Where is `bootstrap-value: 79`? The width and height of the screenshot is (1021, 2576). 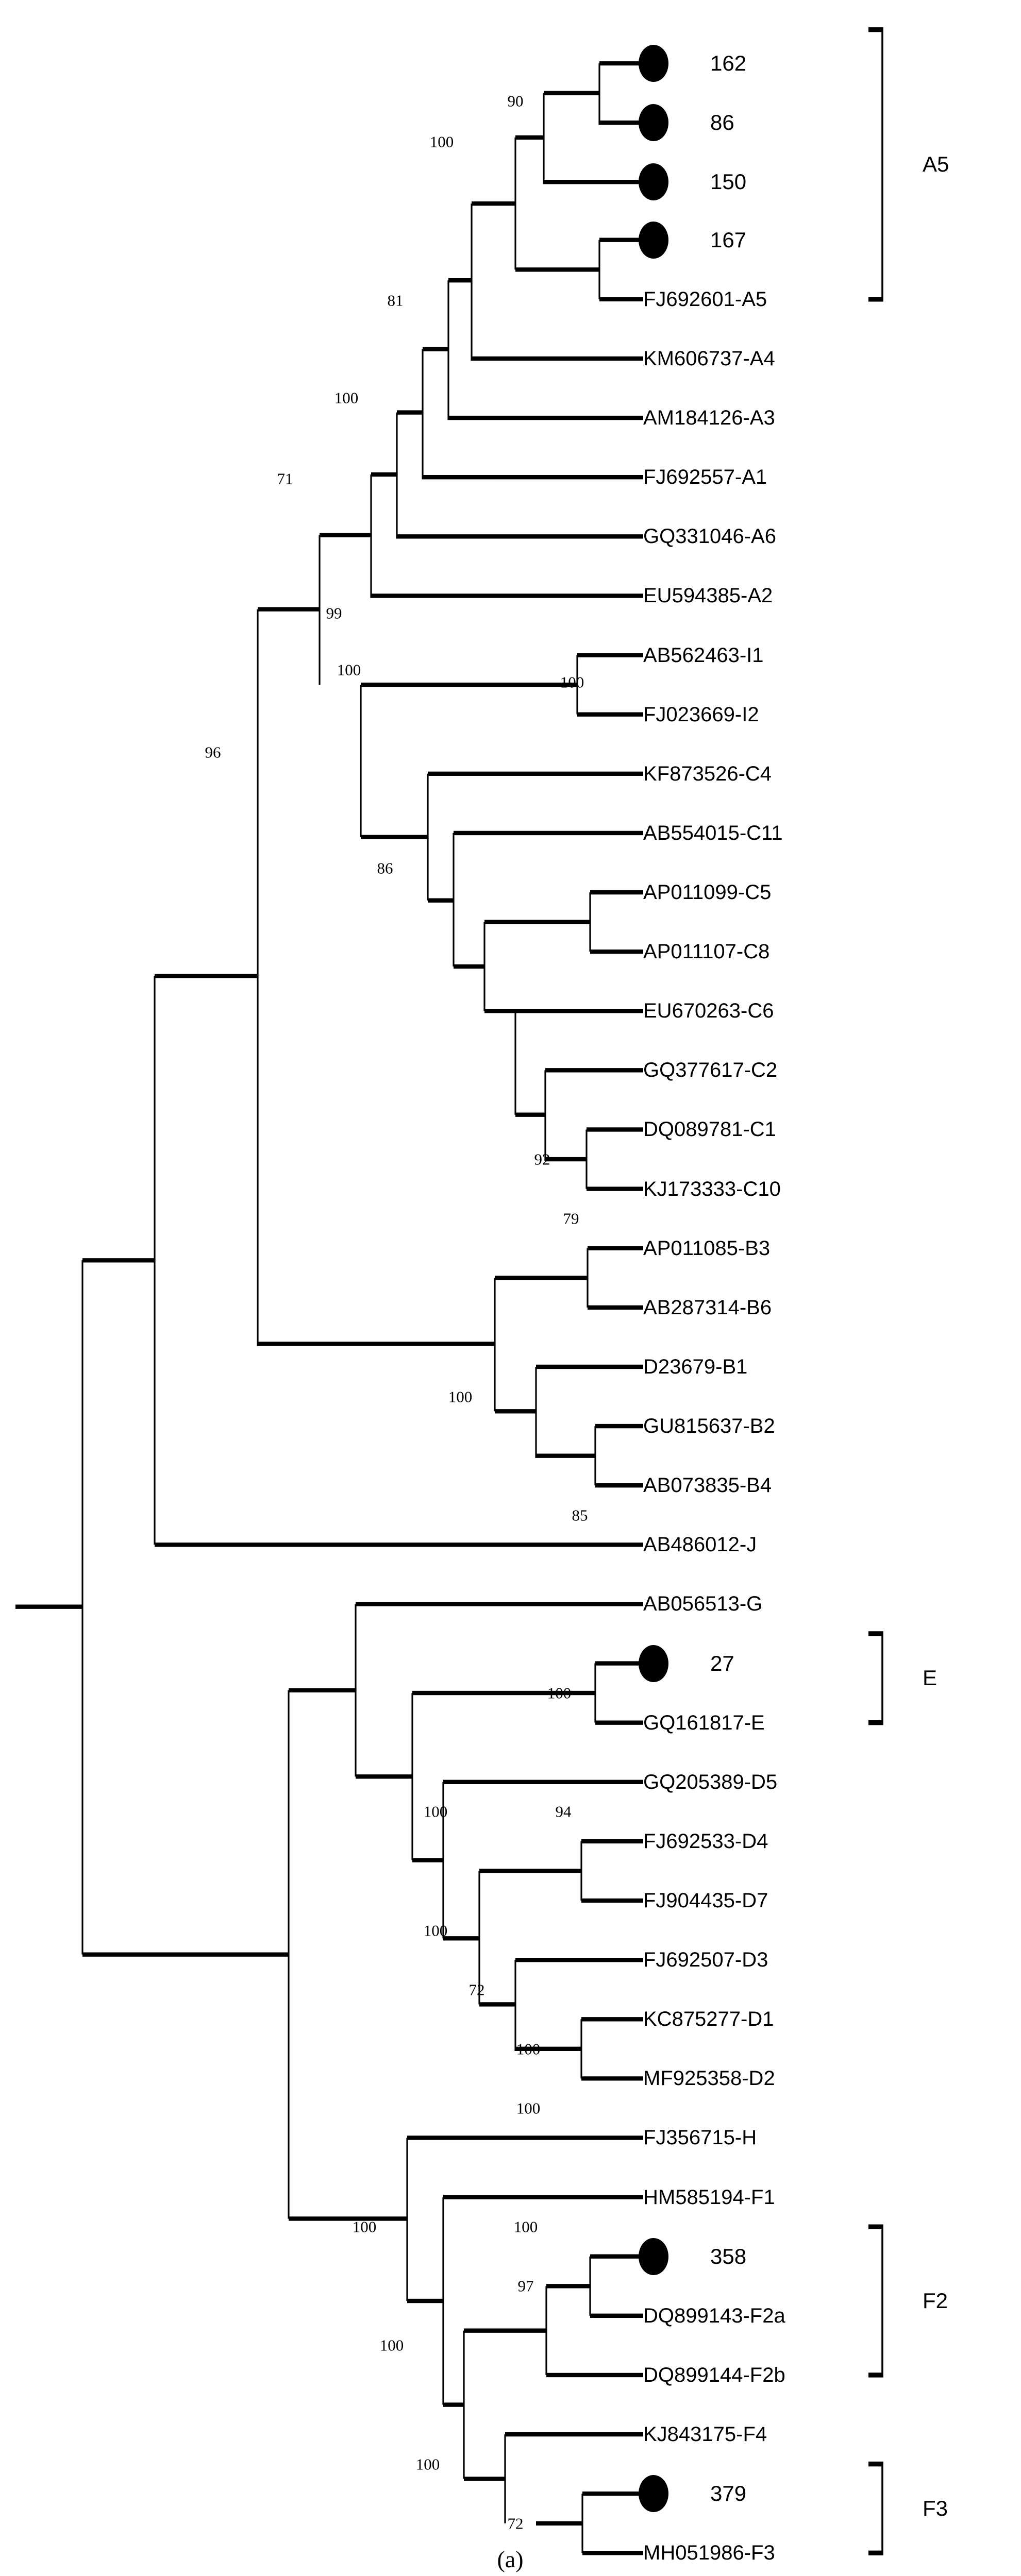
bootstrap-value: 79 is located at coordinates (571, 1218).